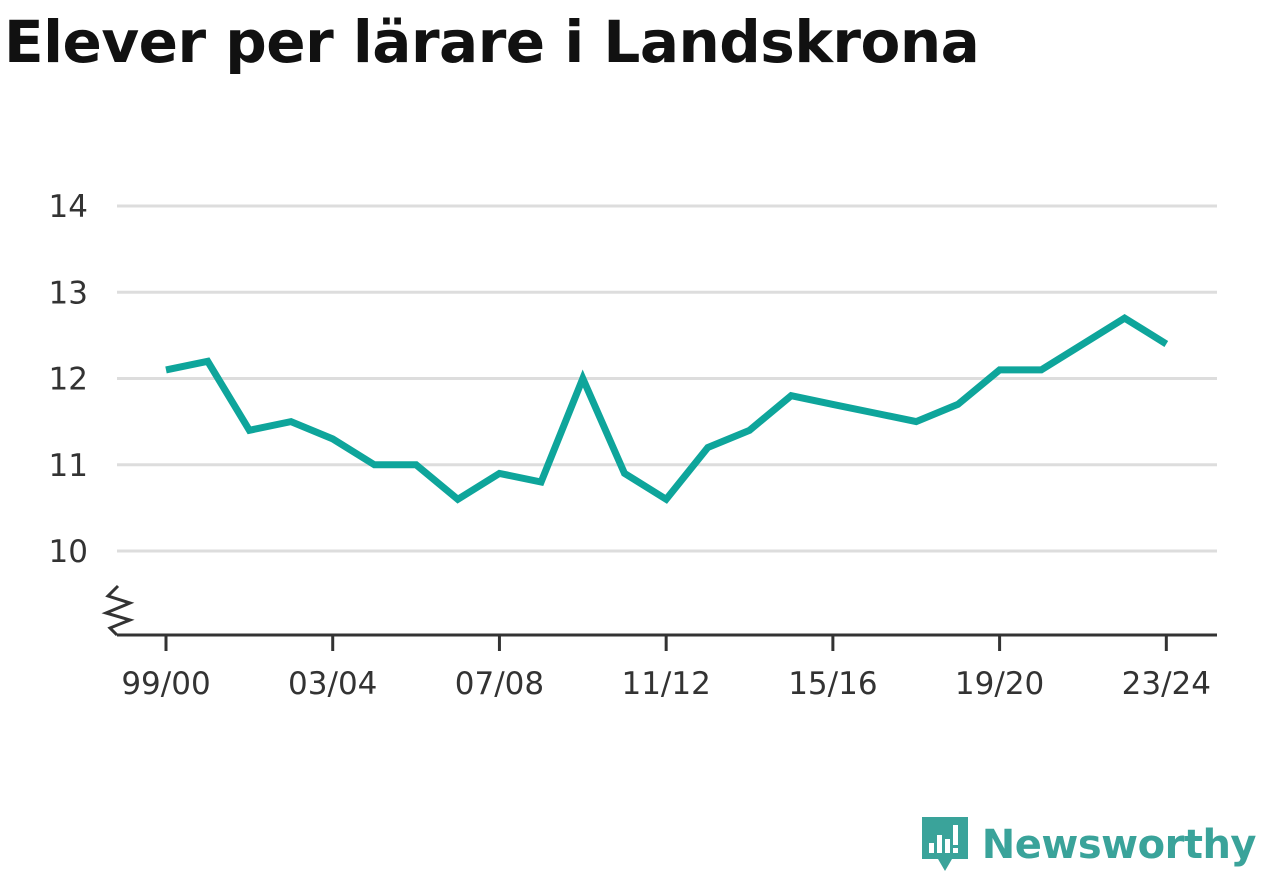 This screenshot has width=1262, height=879. Describe the element at coordinates (68, 466) in the screenshot. I see `y-tick-label: 11` at that location.